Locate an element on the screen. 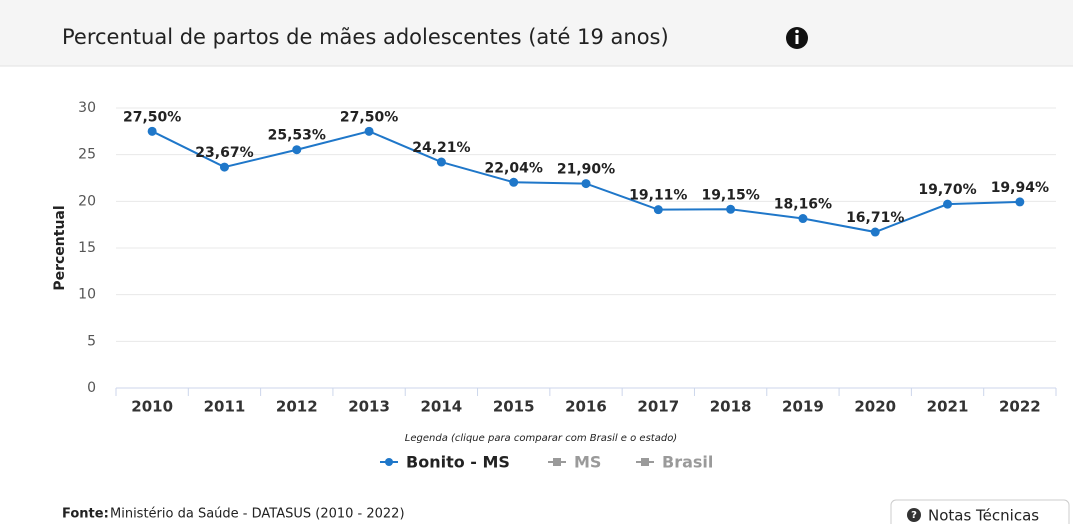 The image size is (1073, 524). x-tick-label: 2019 is located at coordinates (803, 407).